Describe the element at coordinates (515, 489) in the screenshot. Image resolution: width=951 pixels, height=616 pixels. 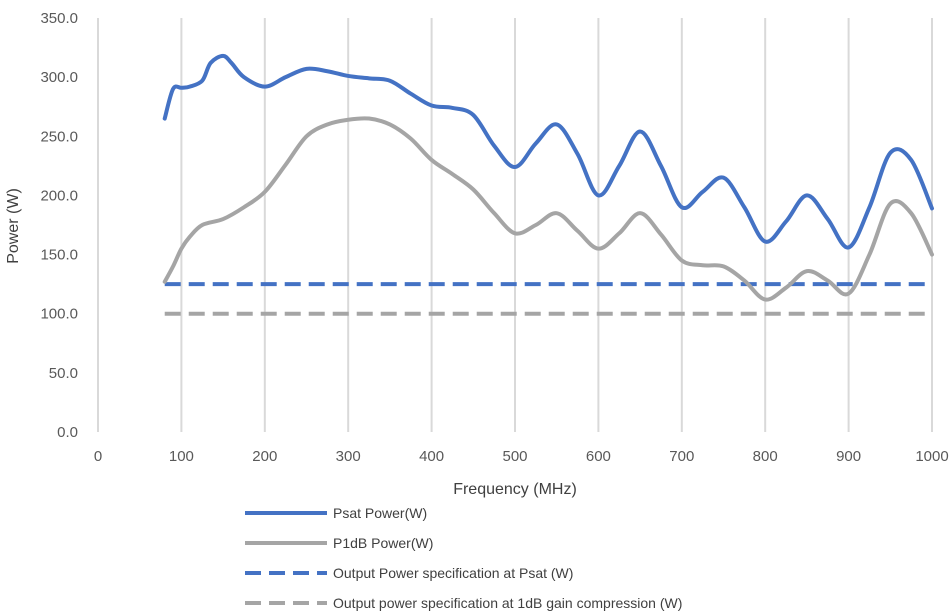
I see `x-axis-label: Frequency (MHz)` at that location.